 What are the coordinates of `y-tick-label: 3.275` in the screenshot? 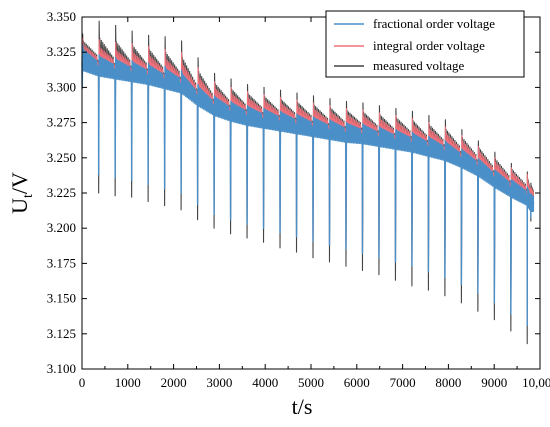 It's located at (61, 122).